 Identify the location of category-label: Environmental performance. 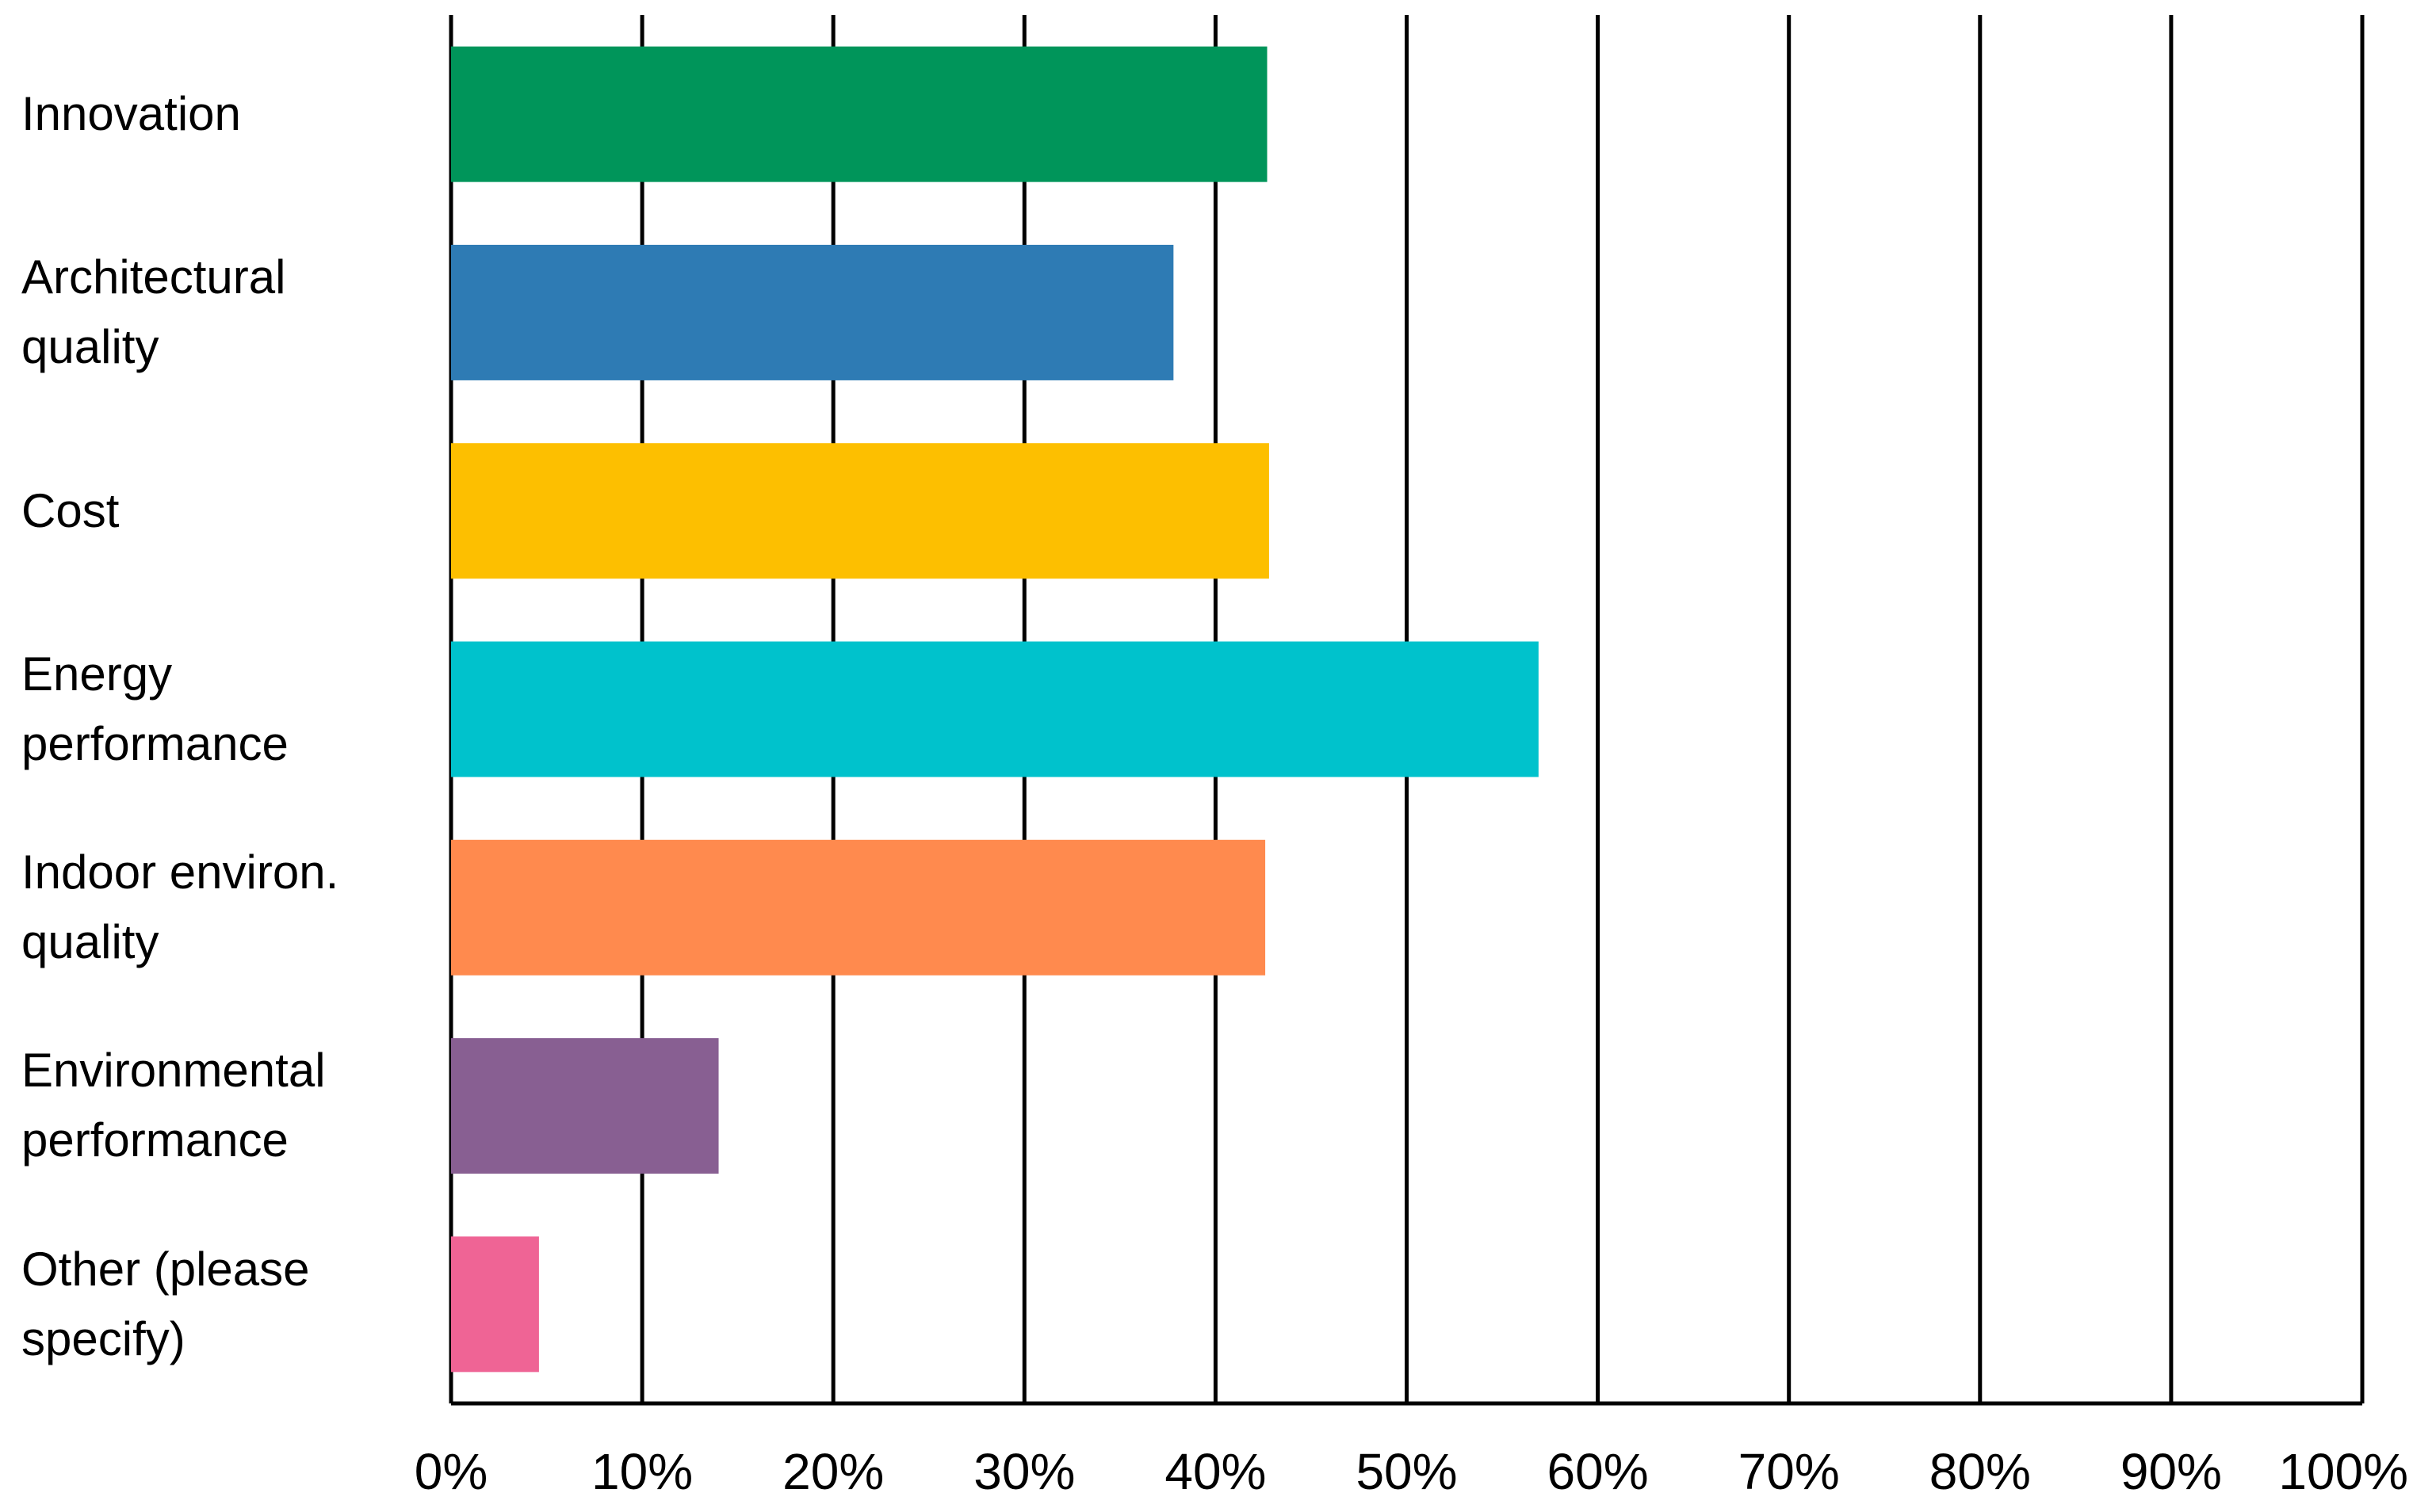
(173, 1105).